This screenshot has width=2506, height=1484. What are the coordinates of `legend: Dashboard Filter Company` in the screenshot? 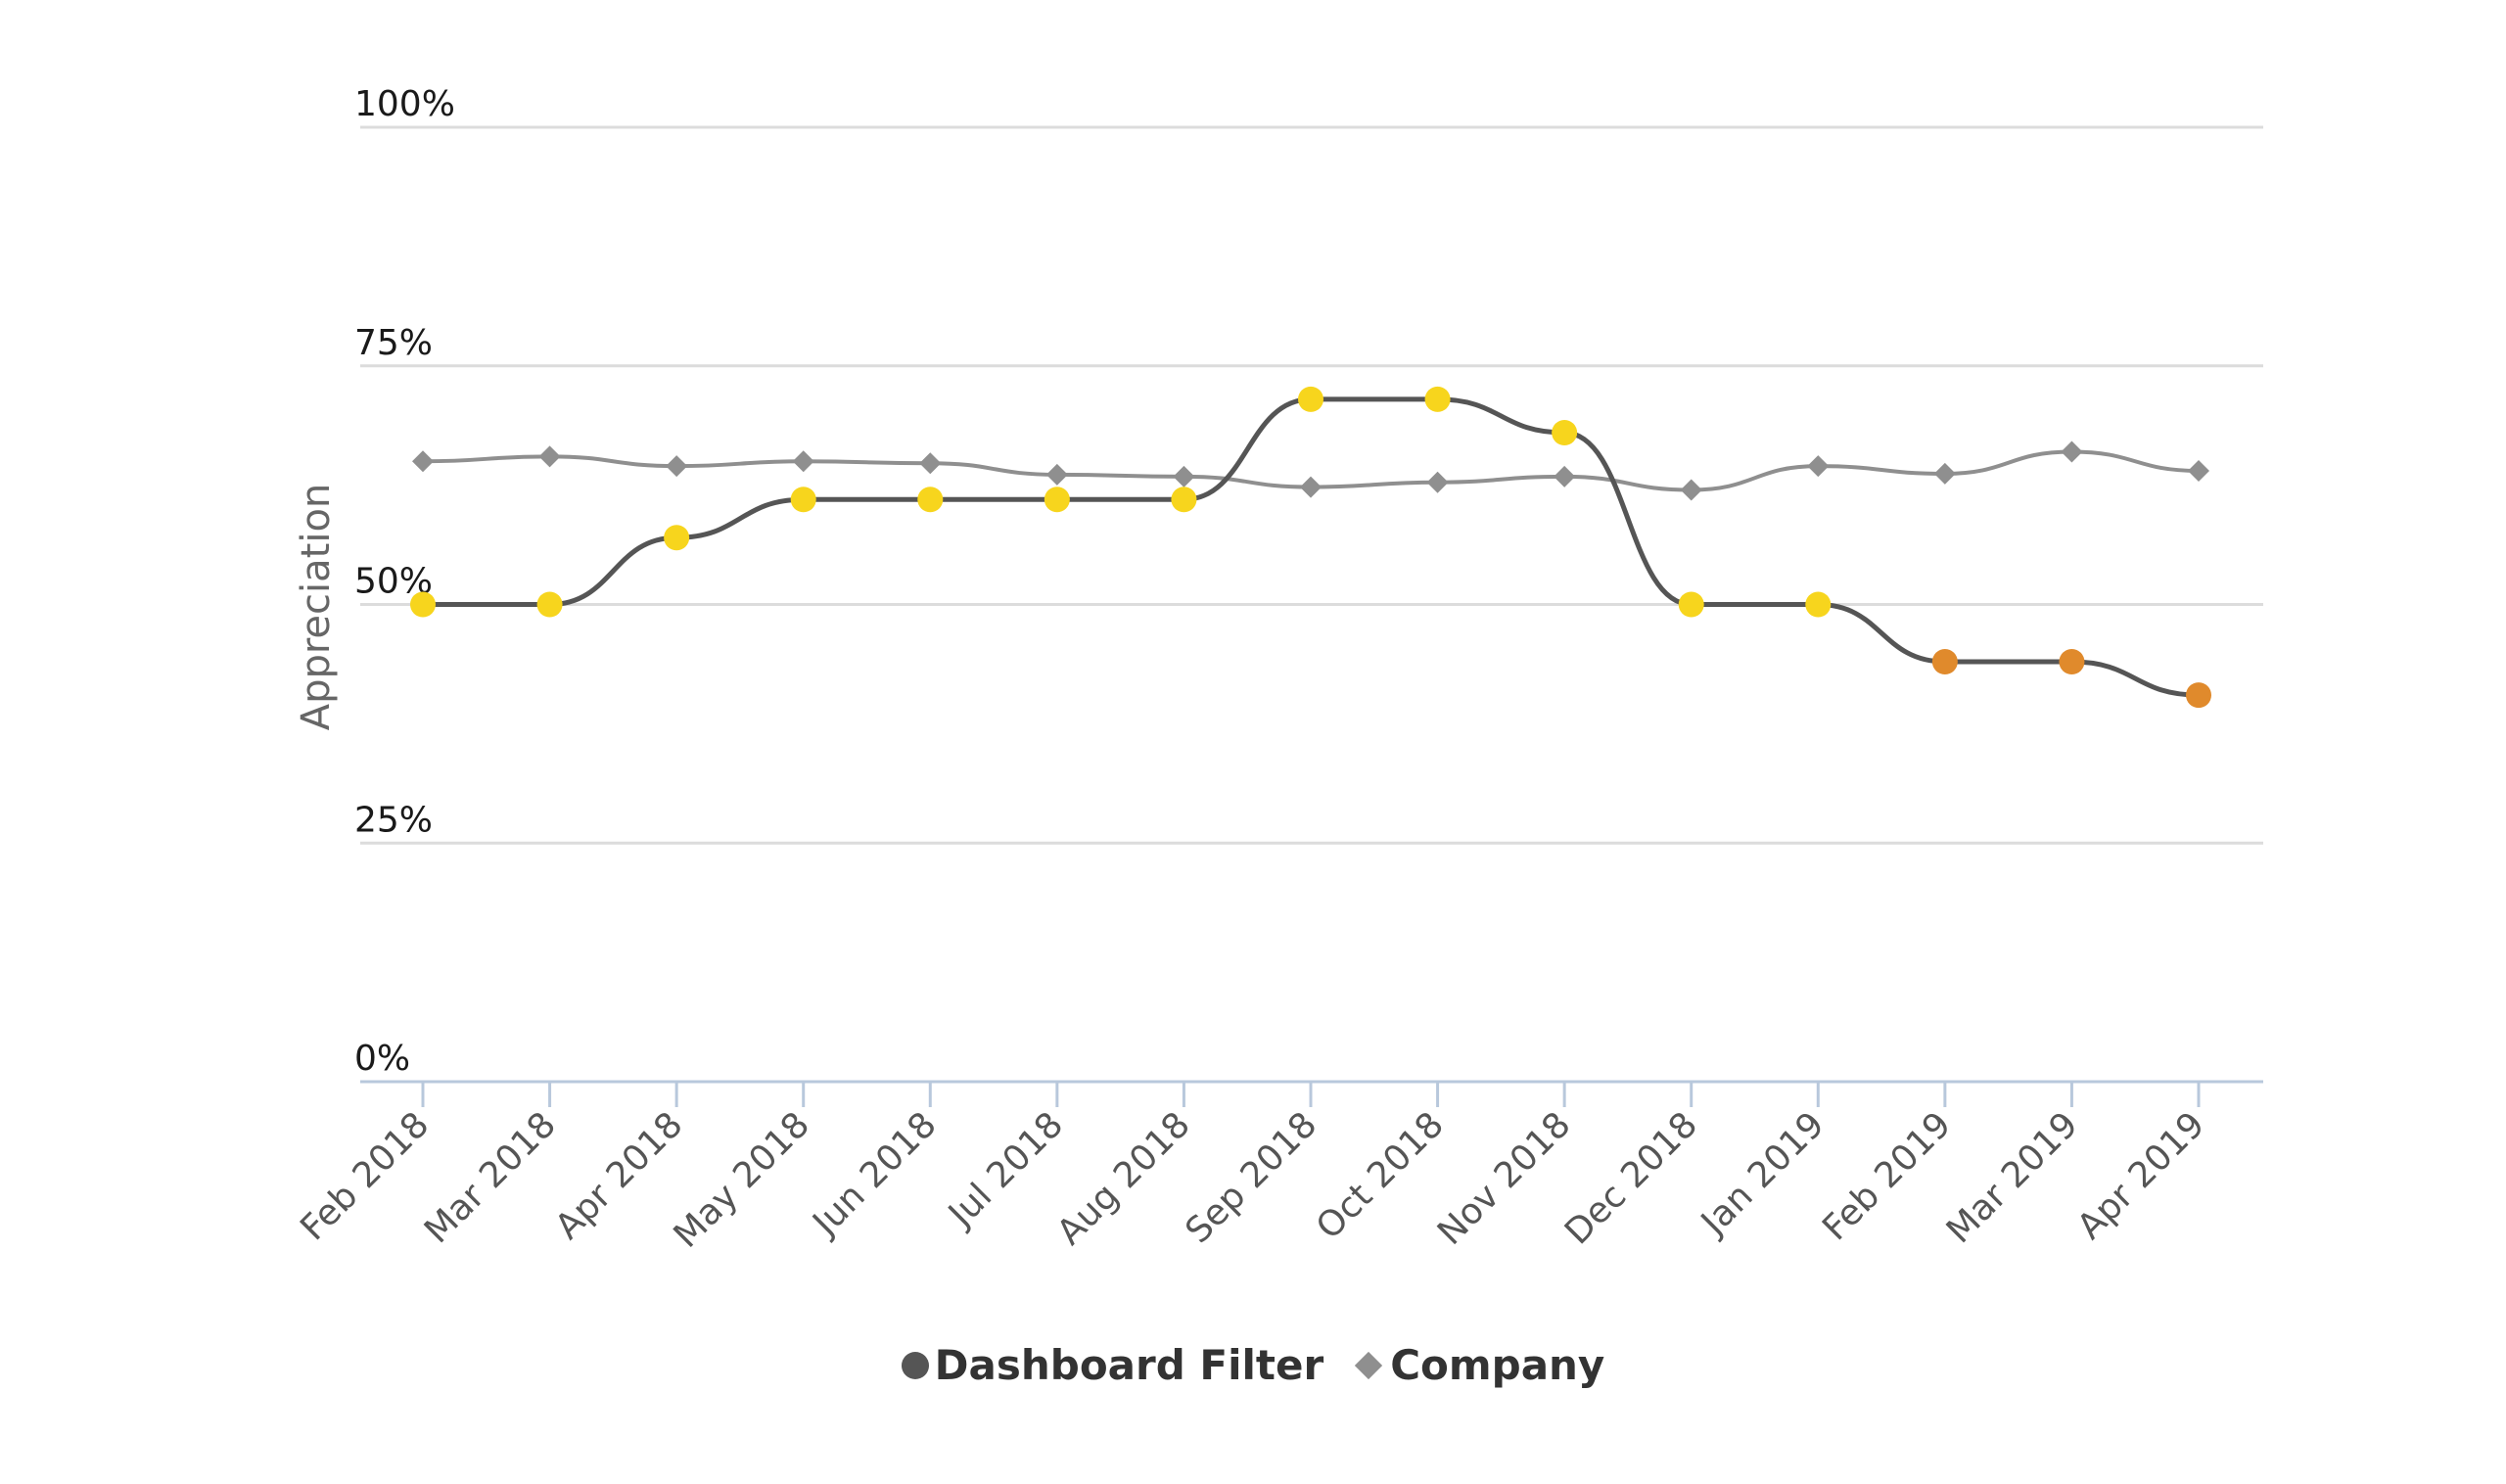 It's located at (1253, 1365).